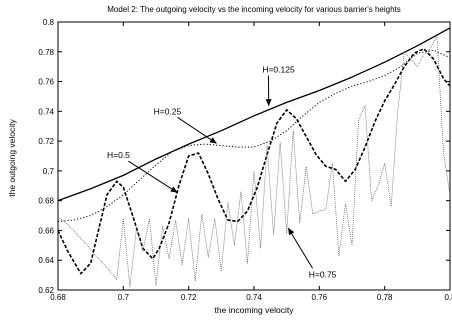 This screenshot has width=452, height=320. Describe the element at coordinates (118, 155) in the screenshot. I see `annotation-label: H=0.5` at that location.